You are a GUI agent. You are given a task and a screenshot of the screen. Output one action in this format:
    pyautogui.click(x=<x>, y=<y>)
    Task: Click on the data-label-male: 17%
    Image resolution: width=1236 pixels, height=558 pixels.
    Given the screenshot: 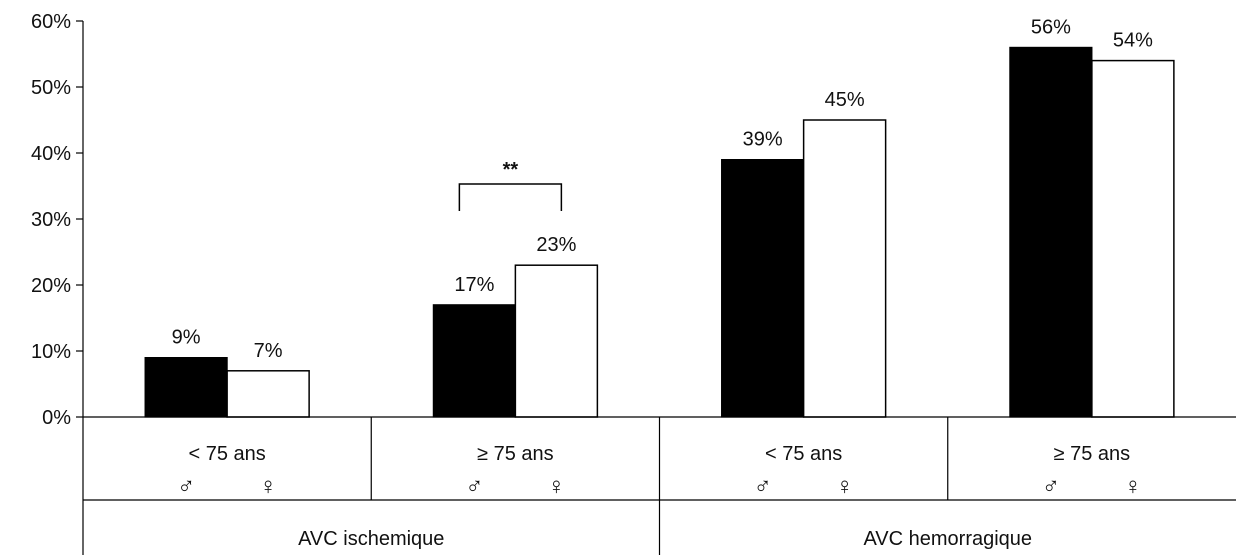 What is the action you would take?
    pyautogui.click(x=474, y=285)
    